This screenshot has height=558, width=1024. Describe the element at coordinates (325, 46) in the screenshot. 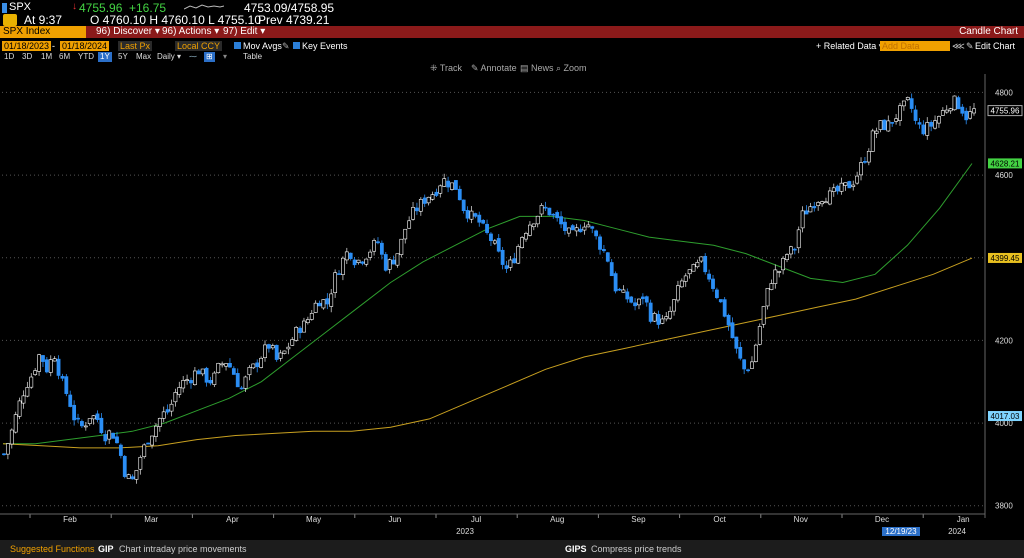

I see `key-events-label: Key Events` at that location.